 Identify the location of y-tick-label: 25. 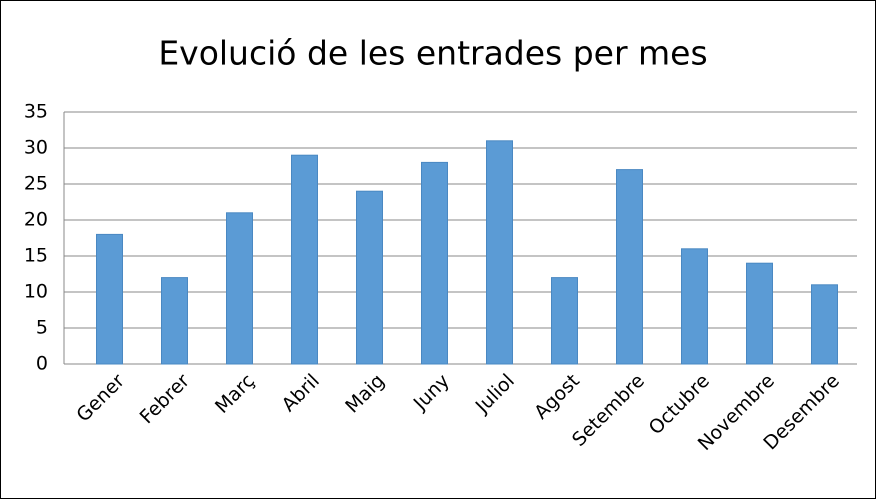
(36, 184).